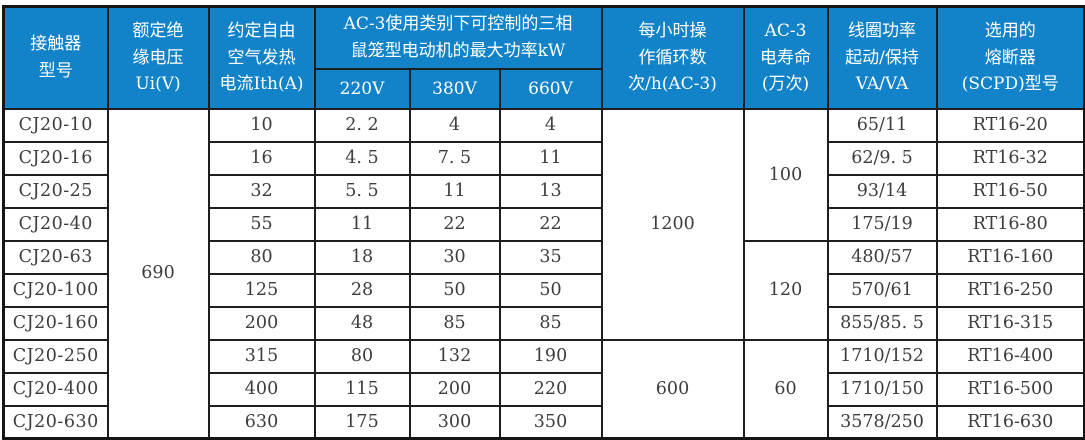  I want to click on cell-kw380: 7. 5, so click(454, 158).